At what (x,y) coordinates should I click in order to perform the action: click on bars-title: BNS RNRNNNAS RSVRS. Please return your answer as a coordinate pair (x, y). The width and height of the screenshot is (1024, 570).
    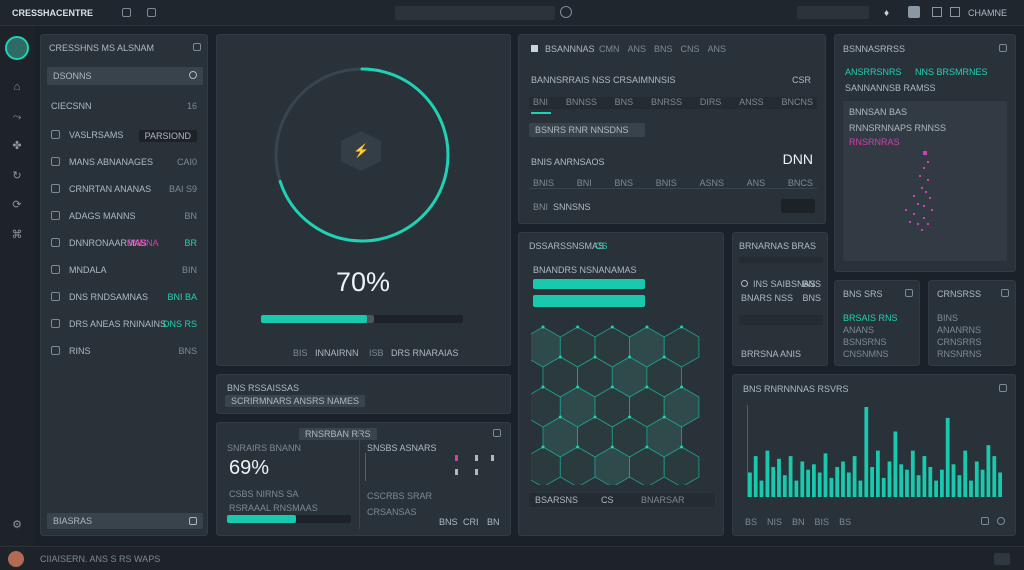
    Looking at the image, I should click on (796, 389).